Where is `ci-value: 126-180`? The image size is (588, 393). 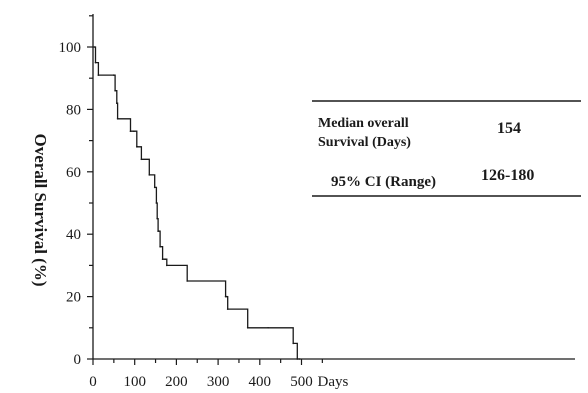 ci-value: 126-180 is located at coordinates (507, 175).